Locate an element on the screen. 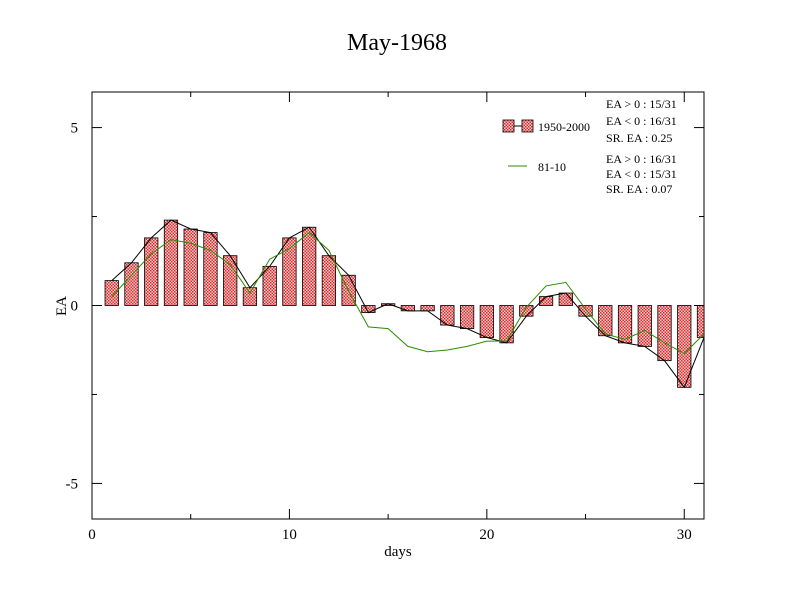  legend-stat-81-10-neg: EA < 0 : 15/31 is located at coordinates (641, 174).